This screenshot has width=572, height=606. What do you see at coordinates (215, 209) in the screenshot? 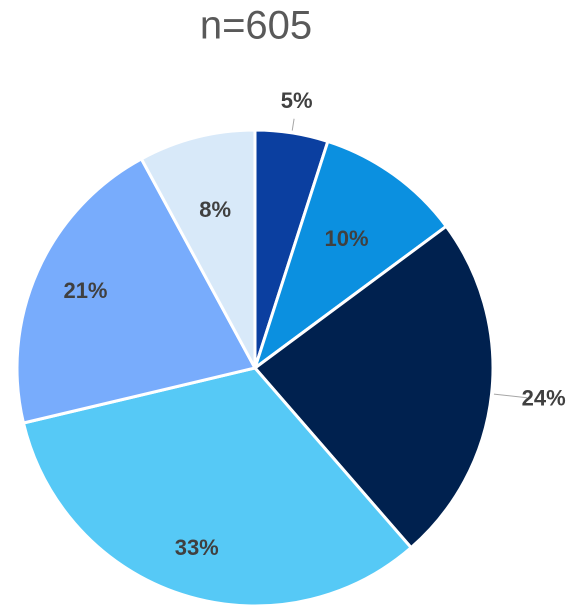
I see `data-label: 8%` at bounding box center [215, 209].